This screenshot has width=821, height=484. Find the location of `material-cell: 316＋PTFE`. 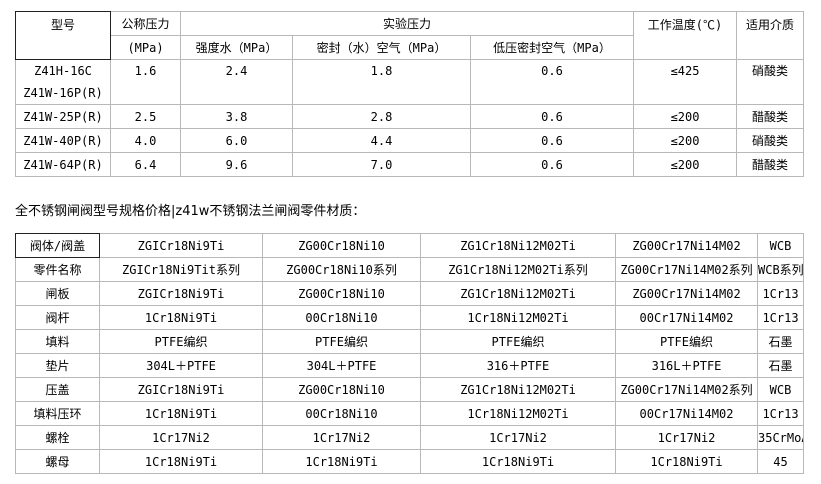

material-cell: 316＋PTFE is located at coordinates (518, 365).